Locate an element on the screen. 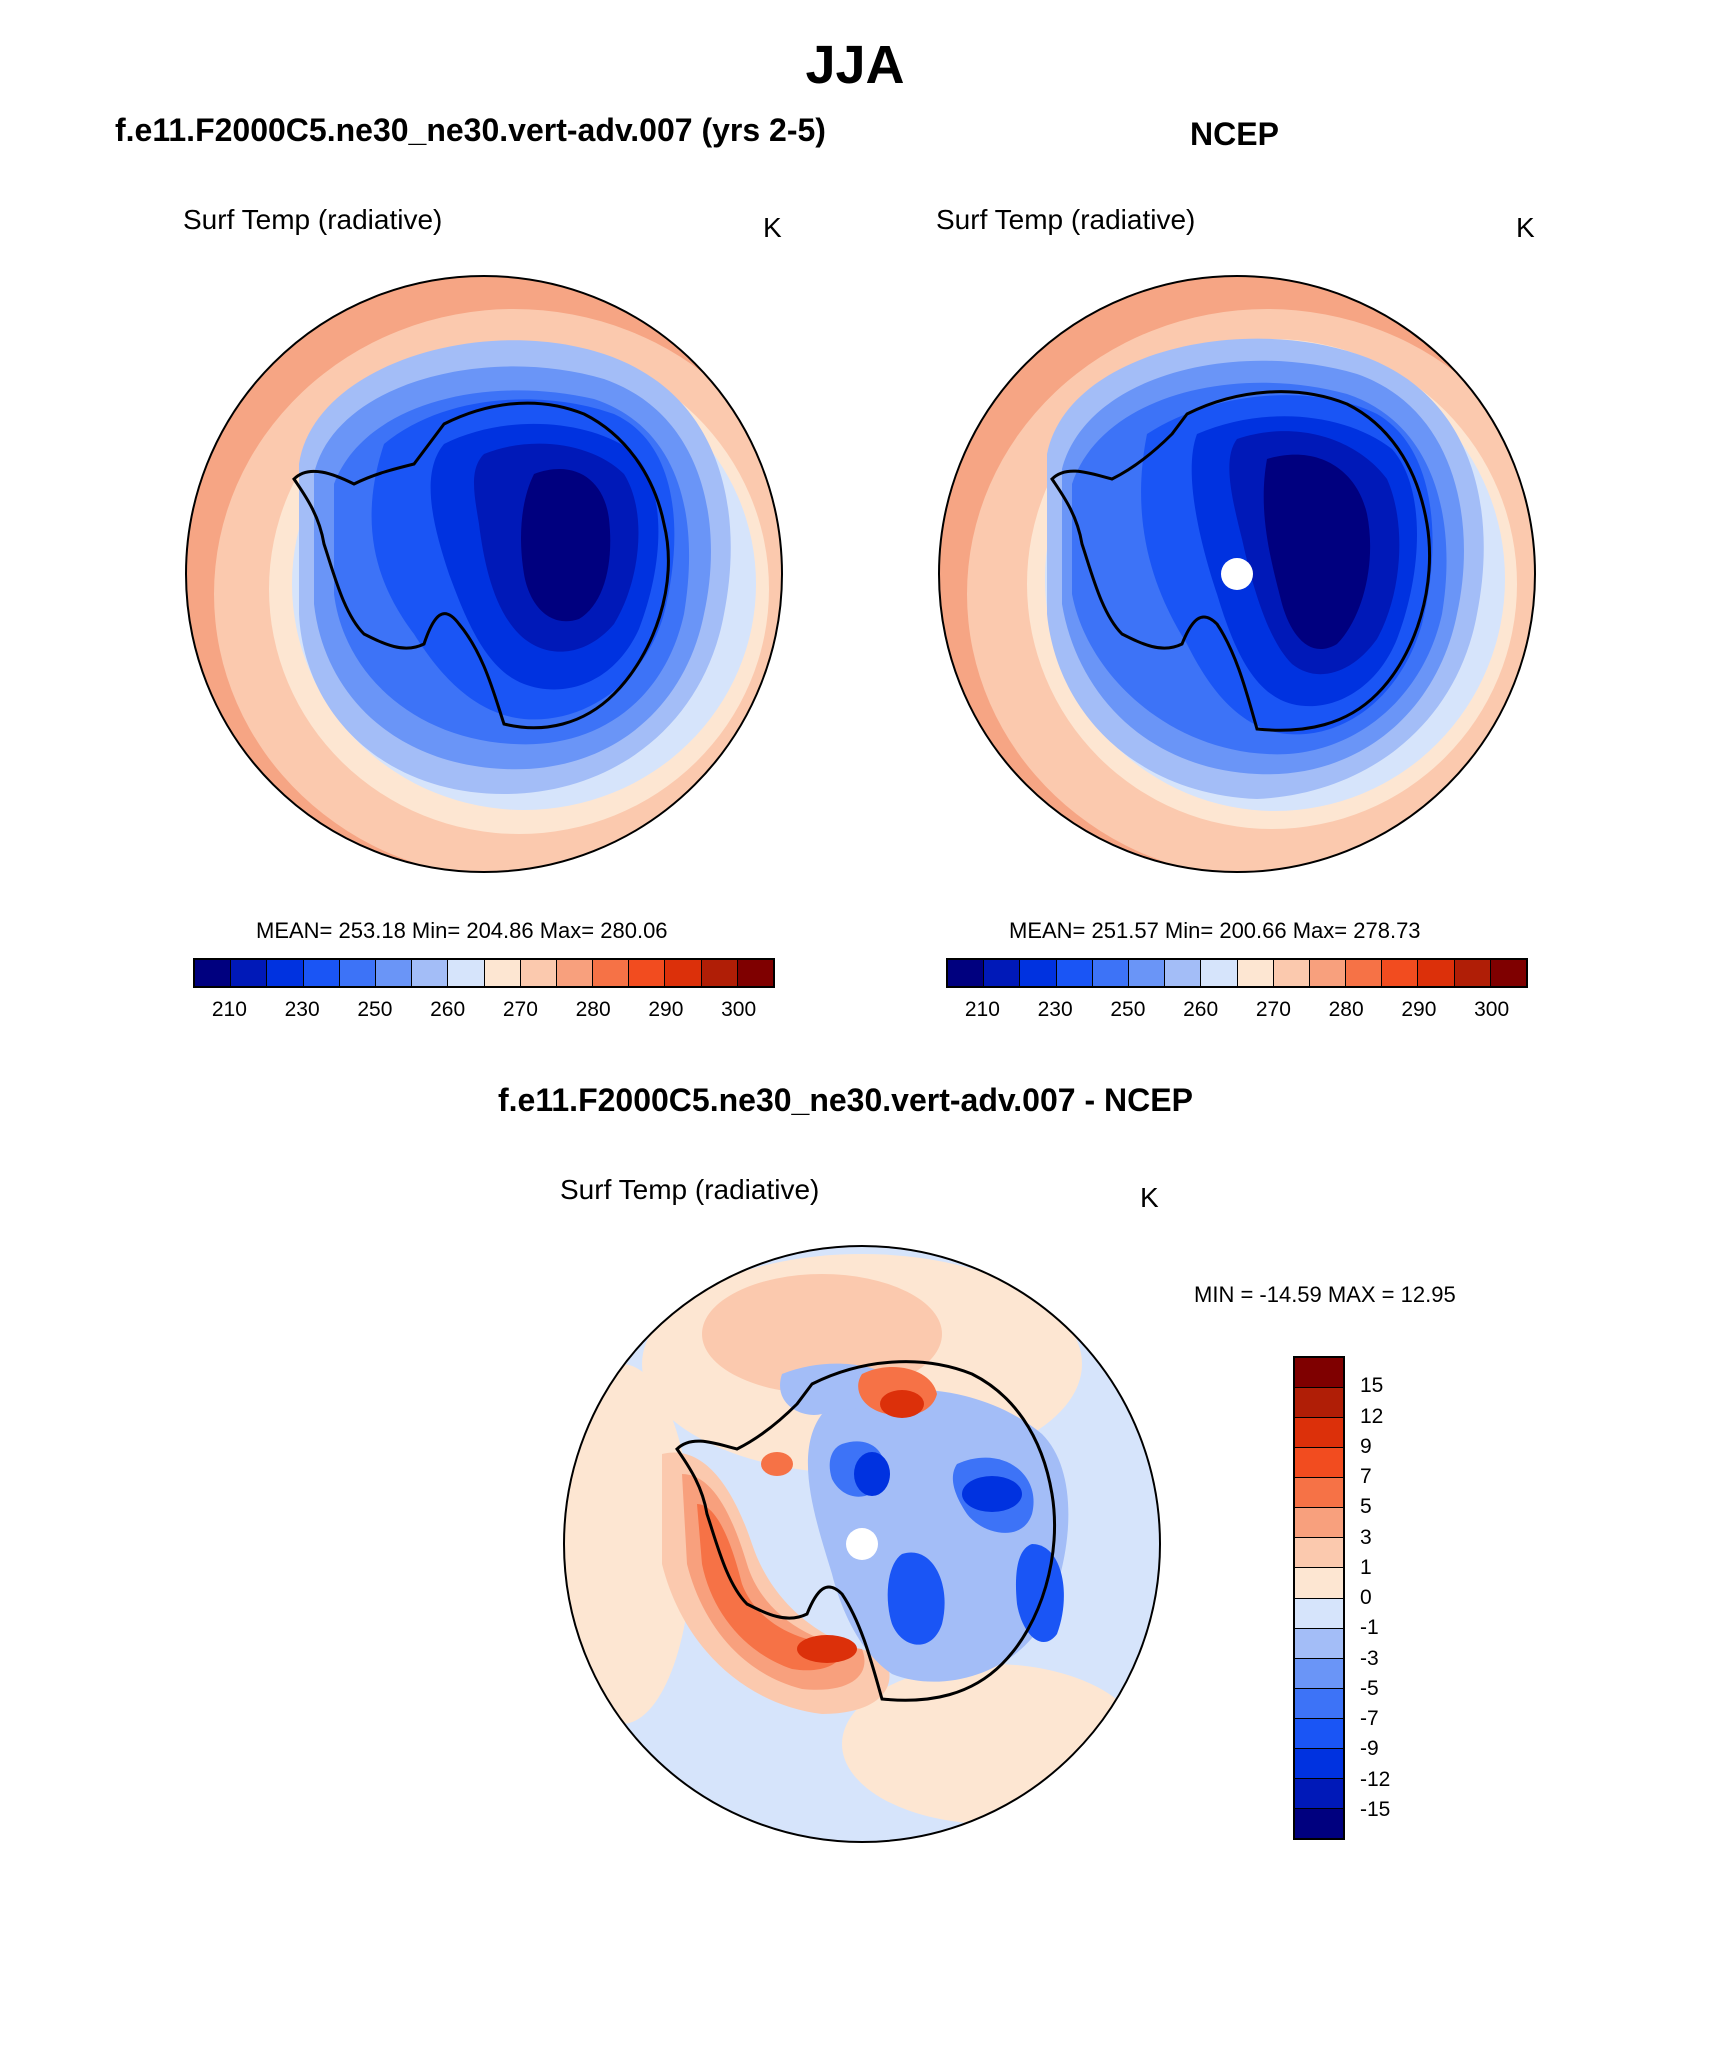 This screenshot has width=1710, height=2061. diff-panel-subtitle: Surf Temp (radiative) is located at coordinates (690, 1189).